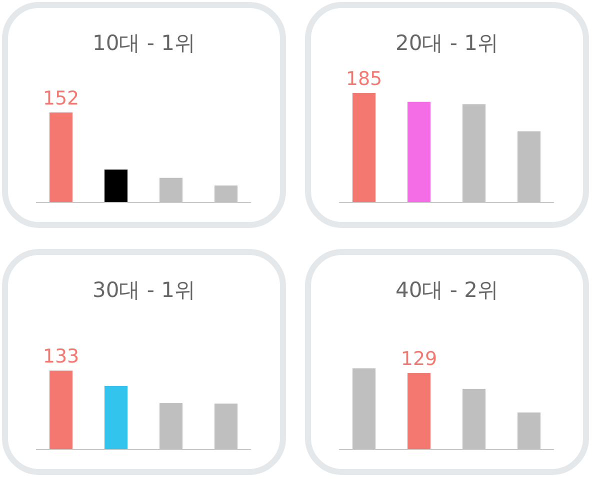 This screenshot has height=479, width=592. Describe the element at coordinates (419, 359) in the screenshot. I see `data-label: 129` at that location.